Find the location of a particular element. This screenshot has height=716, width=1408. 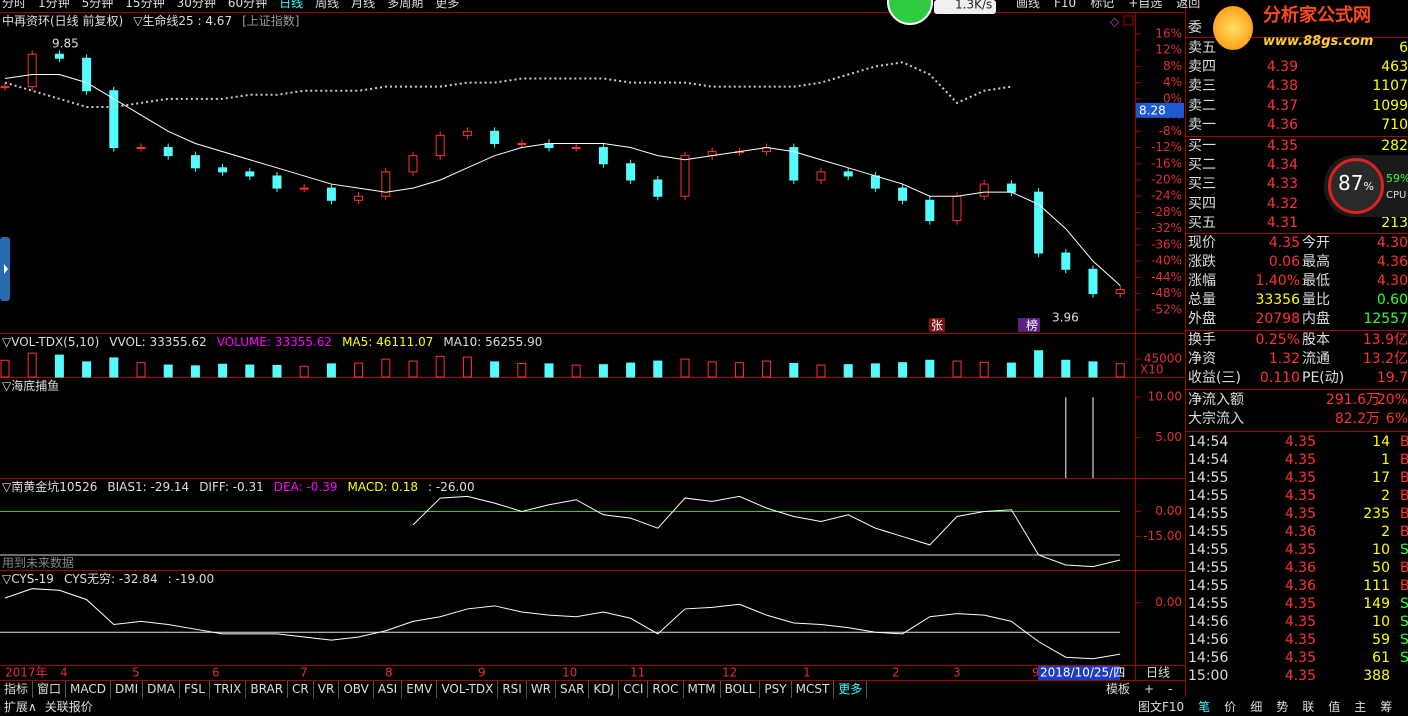

cursor-date-box is located at coordinates (1079, 673).